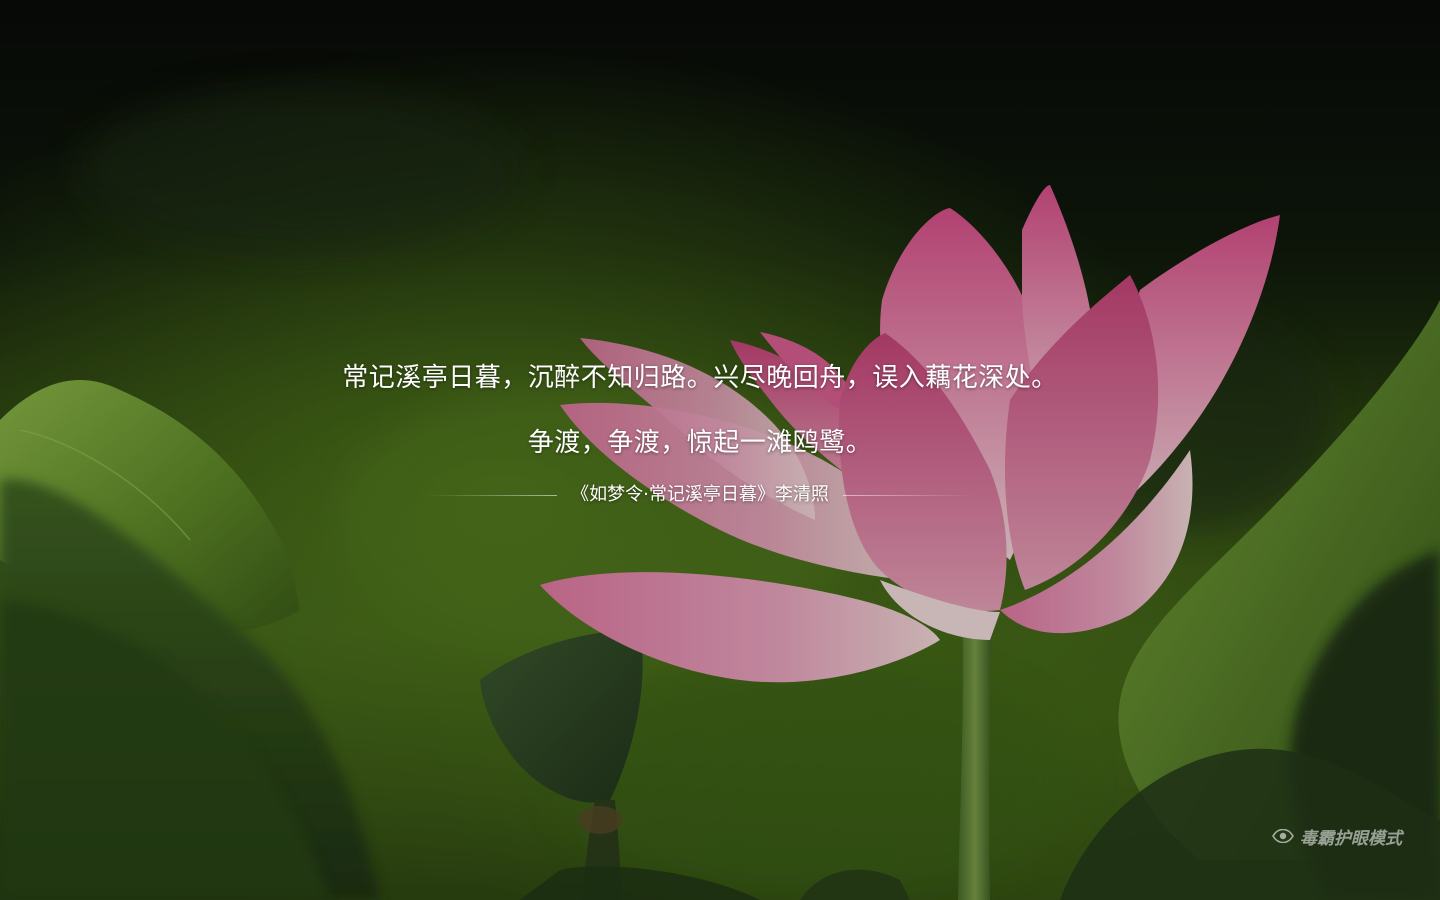  I want to click on attribution-rule-left, so click(492, 495).